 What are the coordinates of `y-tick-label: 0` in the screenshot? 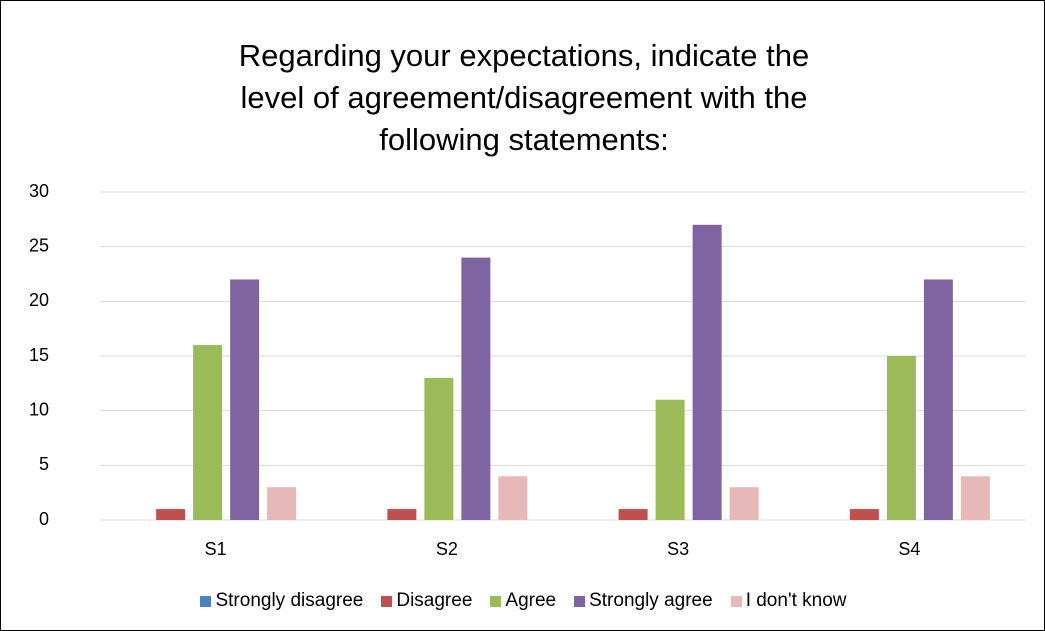 It's located at (44, 519).